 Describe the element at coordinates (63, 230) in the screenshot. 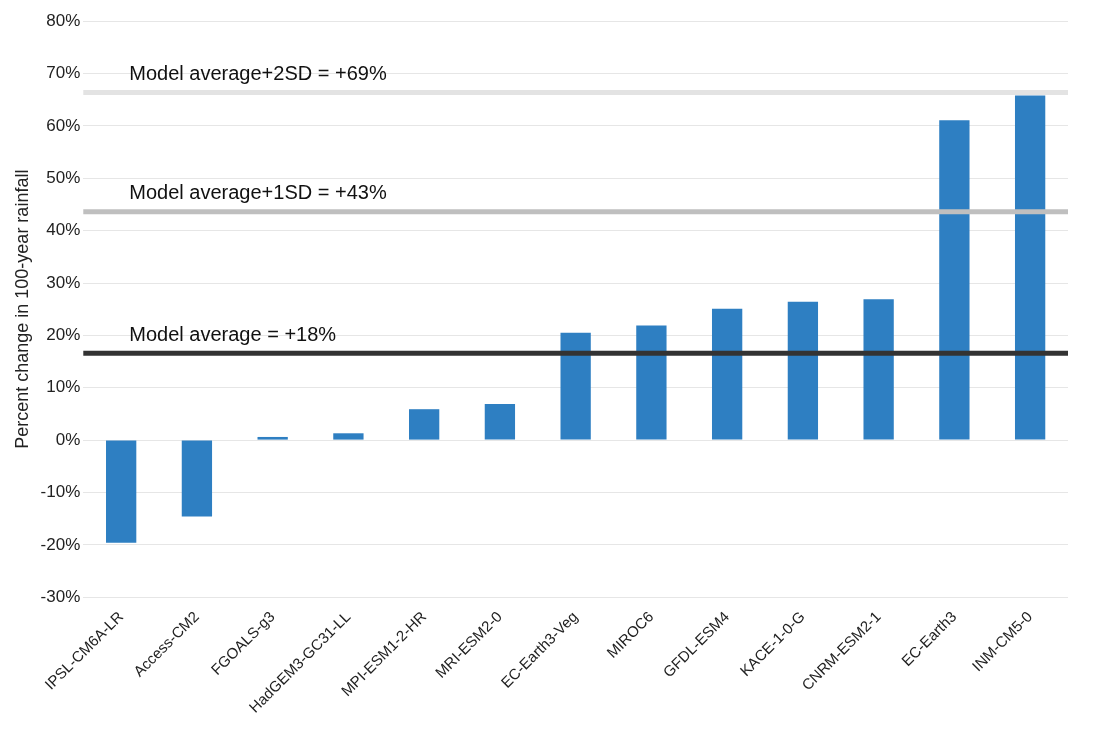

I see `y-tick-label: 40%` at that location.